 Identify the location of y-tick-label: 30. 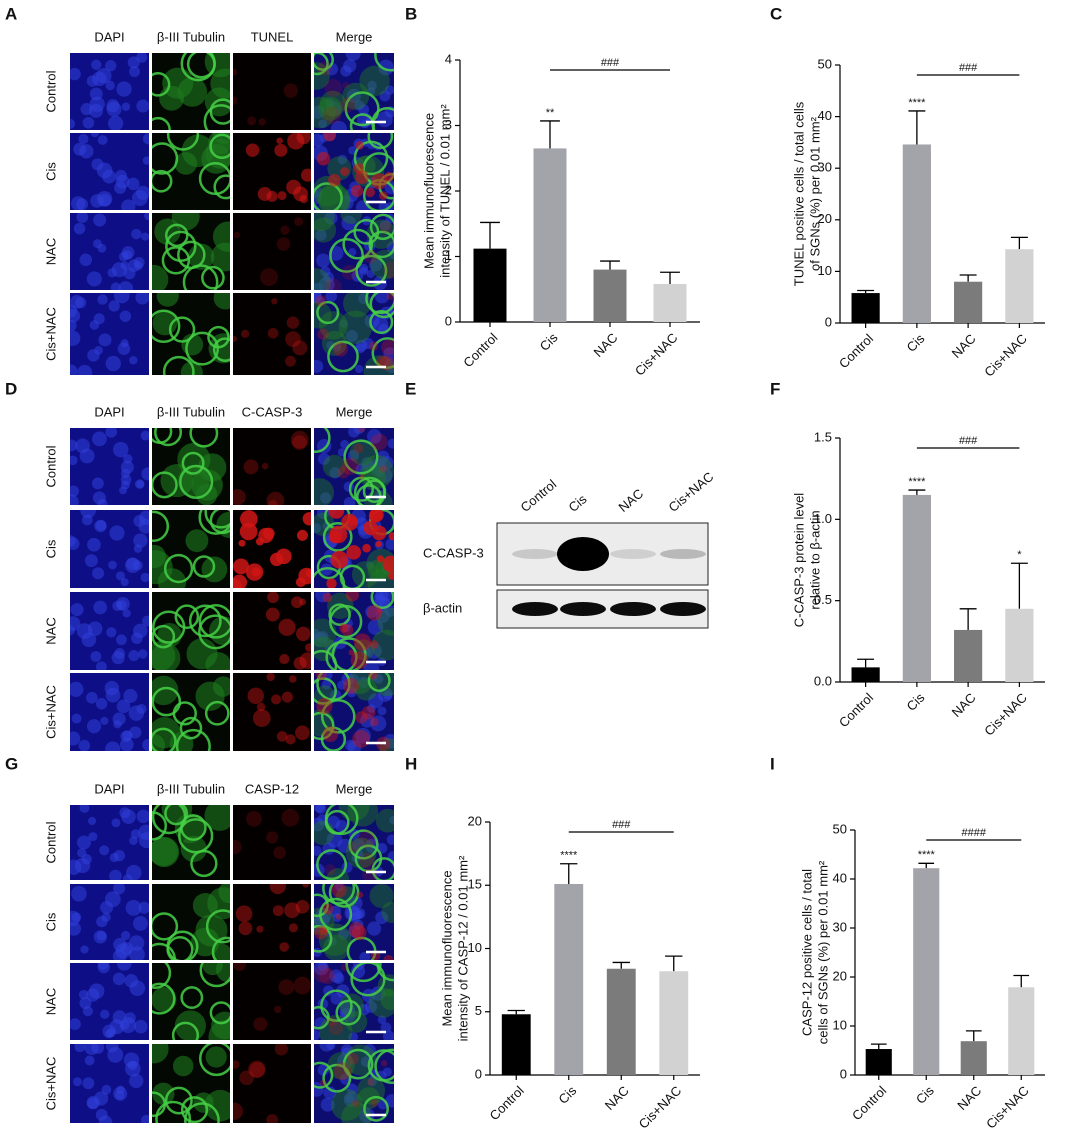
(840, 926).